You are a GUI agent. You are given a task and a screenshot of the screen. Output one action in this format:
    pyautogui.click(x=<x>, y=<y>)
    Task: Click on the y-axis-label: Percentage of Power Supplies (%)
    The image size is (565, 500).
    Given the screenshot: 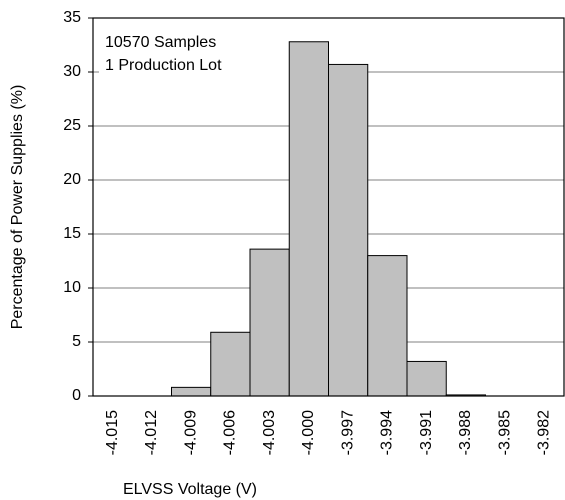 What is the action you would take?
    pyautogui.click(x=17, y=207)
    